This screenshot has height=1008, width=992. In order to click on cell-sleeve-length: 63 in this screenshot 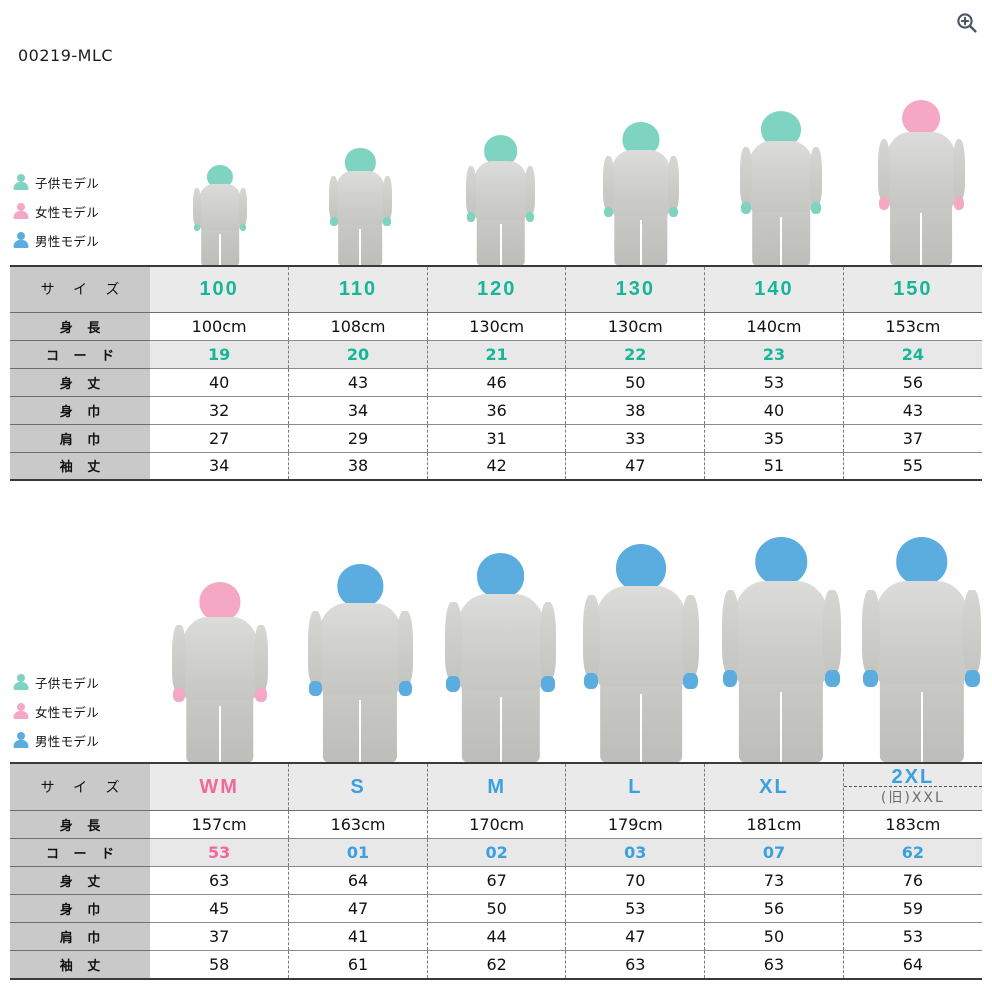, I will do `click(635, 964)`.